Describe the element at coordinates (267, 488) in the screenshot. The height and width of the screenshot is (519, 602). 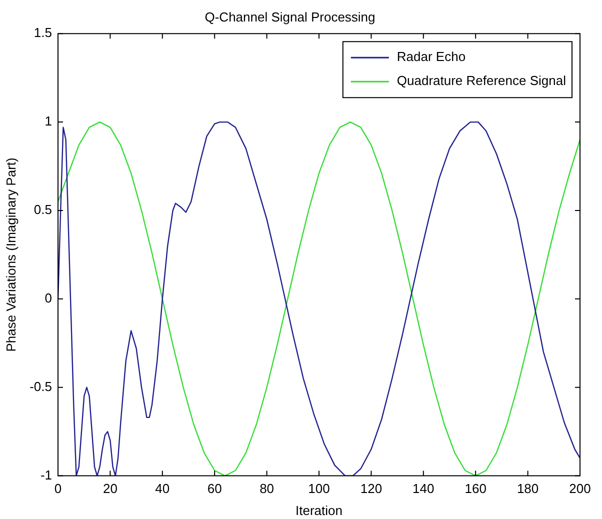
I see `x-tick-label: 80` at that location.